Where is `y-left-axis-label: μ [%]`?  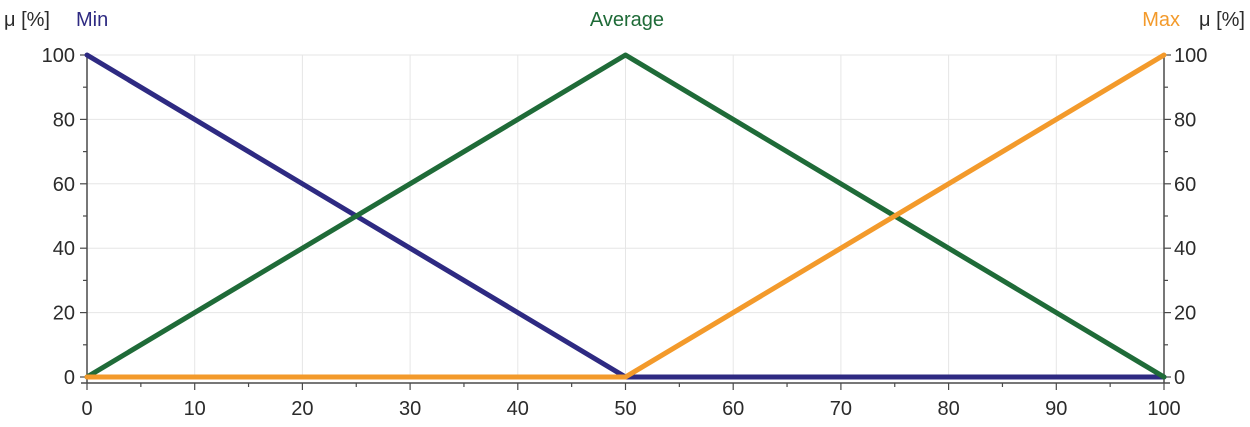 y-left-axis-label: μ [%] is located at coordinates (27, 20).